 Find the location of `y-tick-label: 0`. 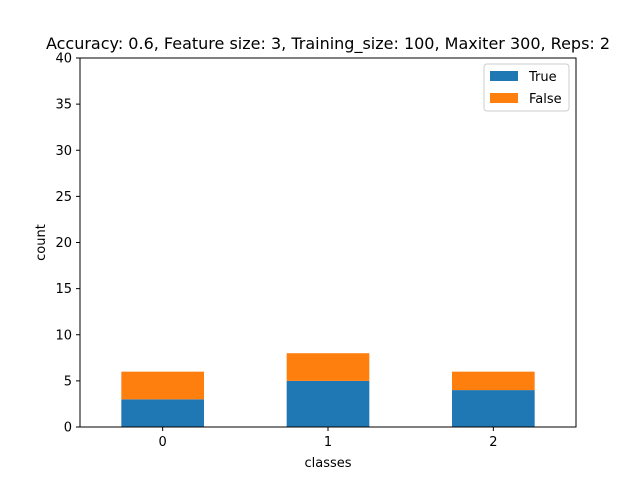

y-tick-label: 0 is located at coordinates (68, 428).